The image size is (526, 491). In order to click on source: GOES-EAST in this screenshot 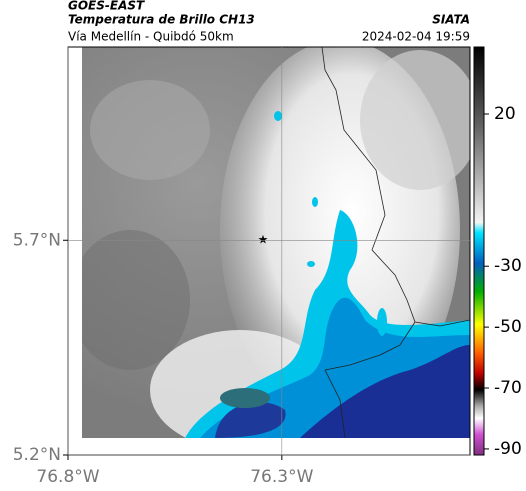, I will do `click(106, 6)`.